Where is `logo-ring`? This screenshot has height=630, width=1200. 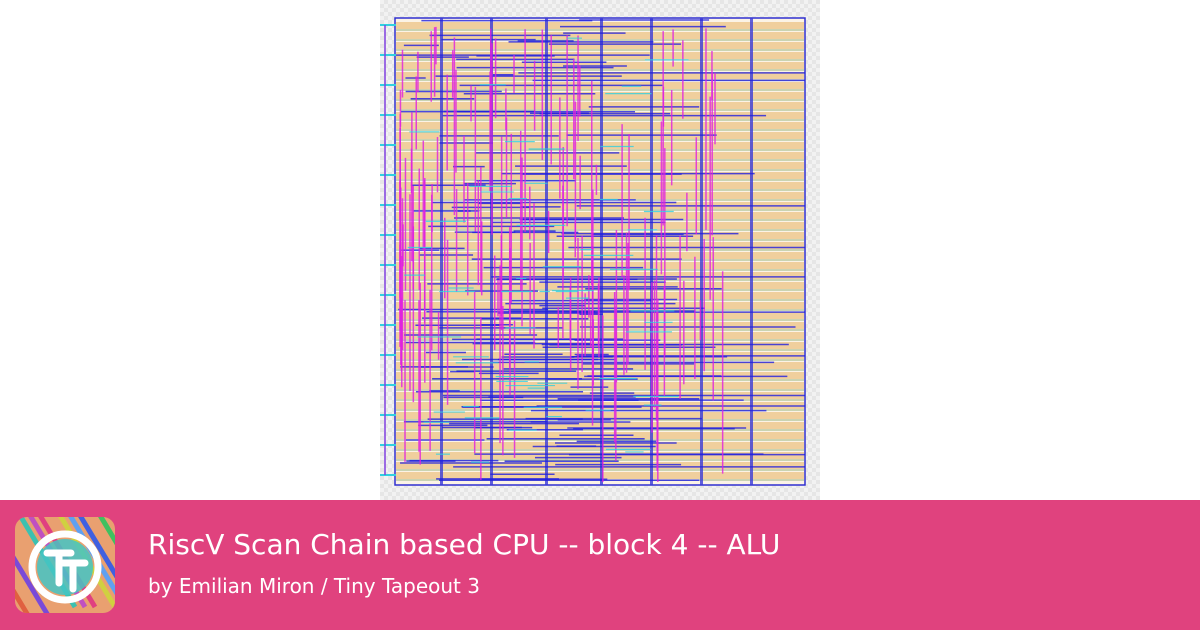
logo-ring is located at coordinates (65, 567).